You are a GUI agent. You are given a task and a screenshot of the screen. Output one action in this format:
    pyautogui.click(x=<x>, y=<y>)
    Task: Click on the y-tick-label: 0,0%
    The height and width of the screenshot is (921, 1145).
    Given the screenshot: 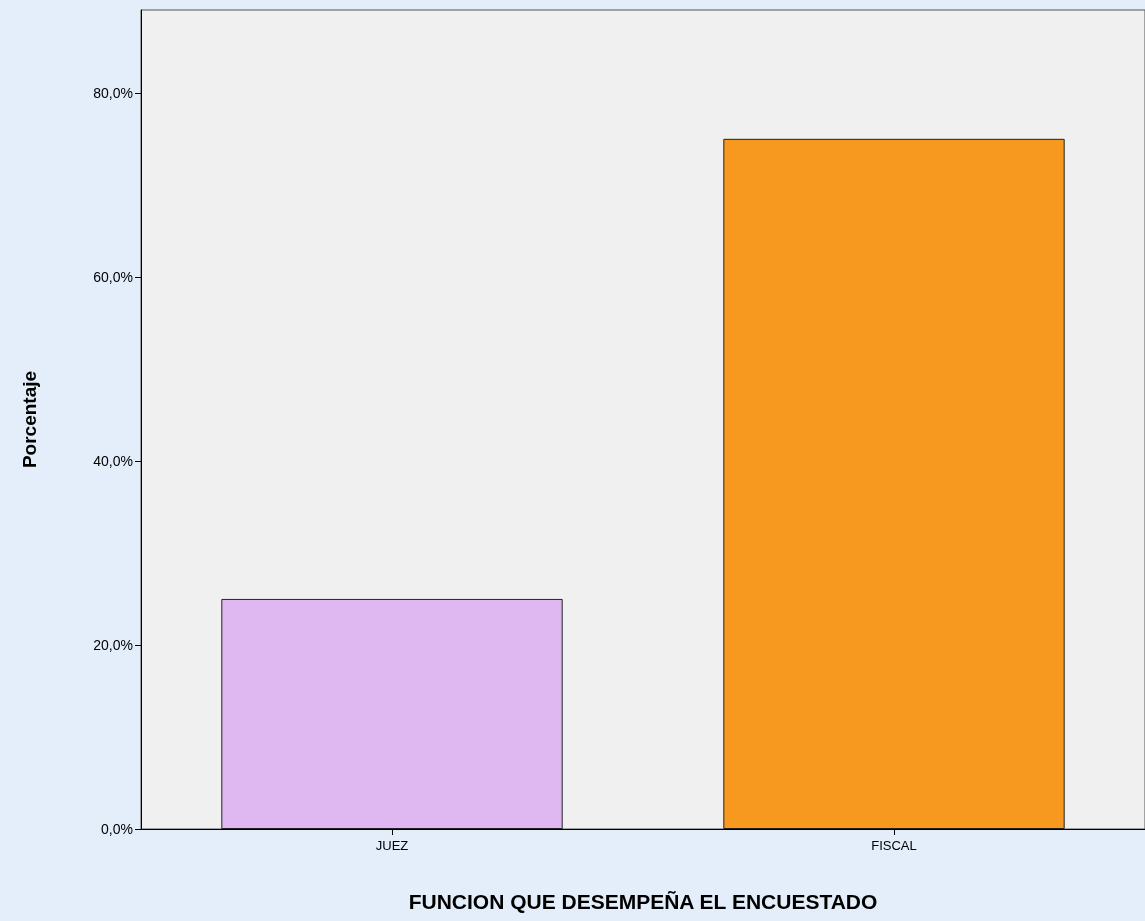 What is the action you would take?
    pyautogui.click(x=117, y=829)
    